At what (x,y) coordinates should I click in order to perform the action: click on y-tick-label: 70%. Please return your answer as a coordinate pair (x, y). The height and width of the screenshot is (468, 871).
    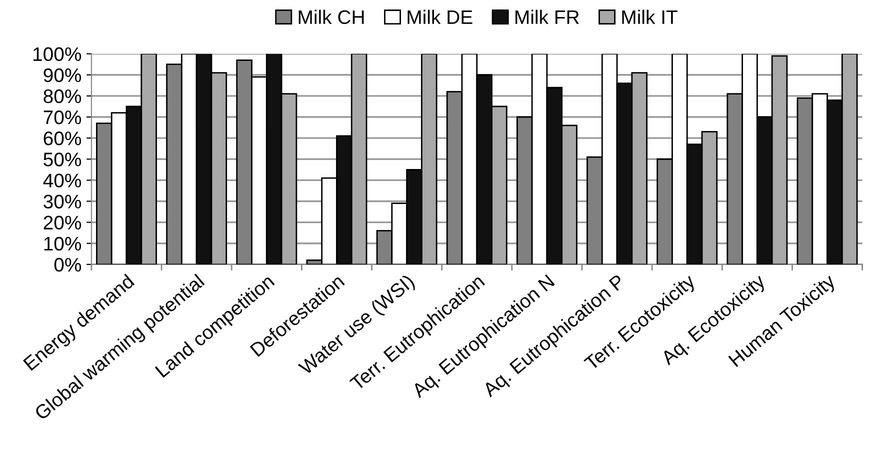
    Looking at the image, I should click on (63, 117).